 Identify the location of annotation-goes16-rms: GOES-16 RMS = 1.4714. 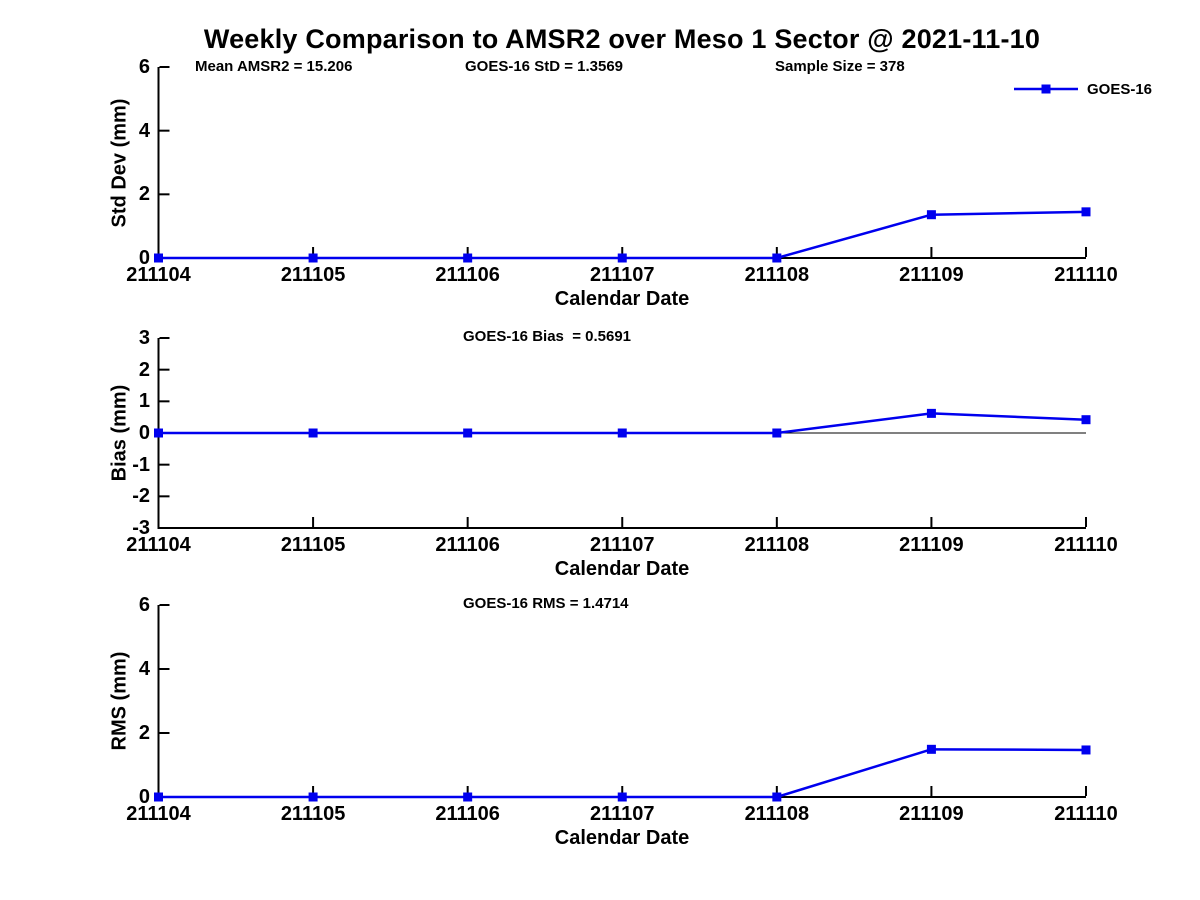
(546, 603).